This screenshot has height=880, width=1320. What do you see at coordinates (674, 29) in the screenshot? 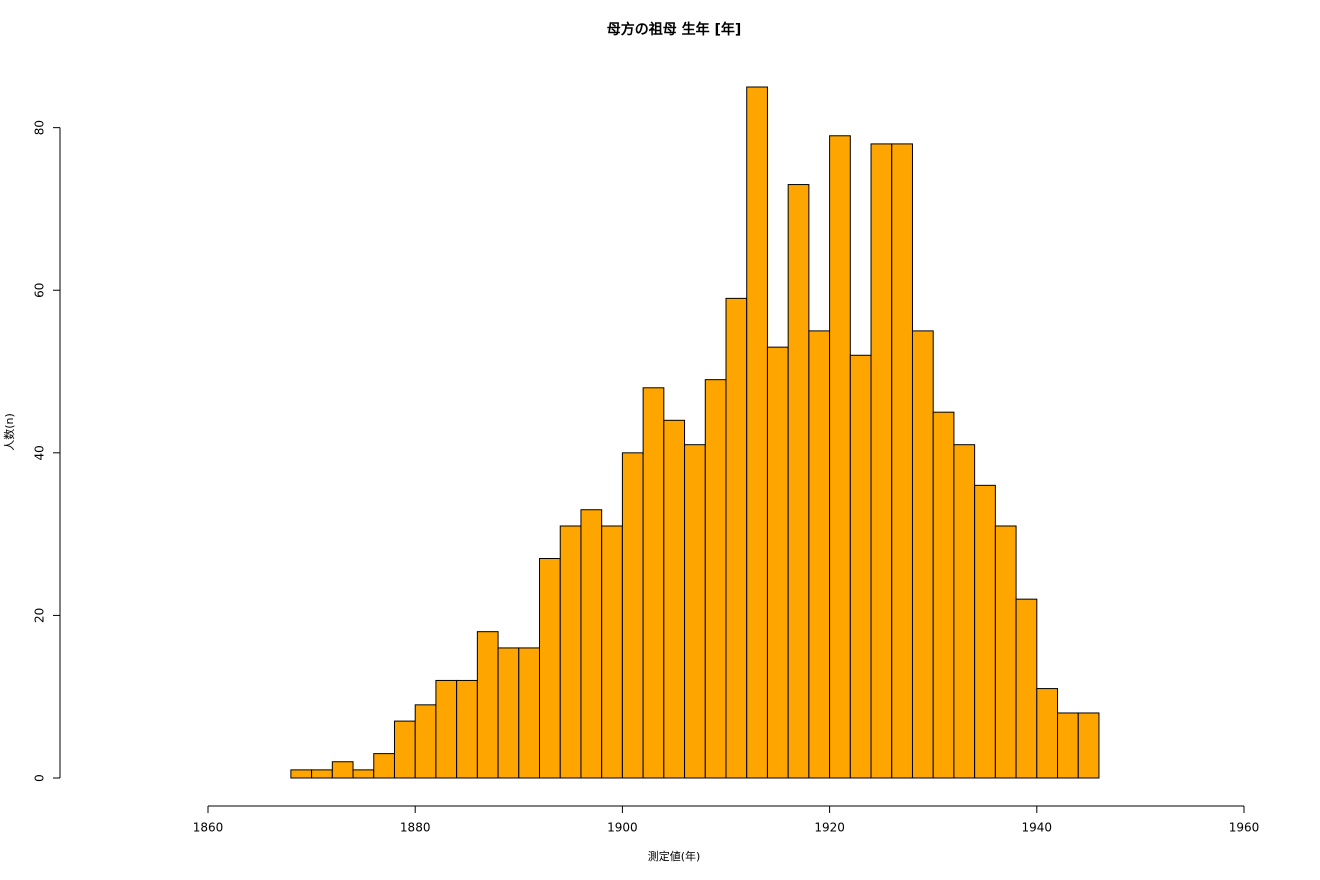
I see `chart-title: 母方の祖母 生年 [年]` at bounding box center [674, 29].